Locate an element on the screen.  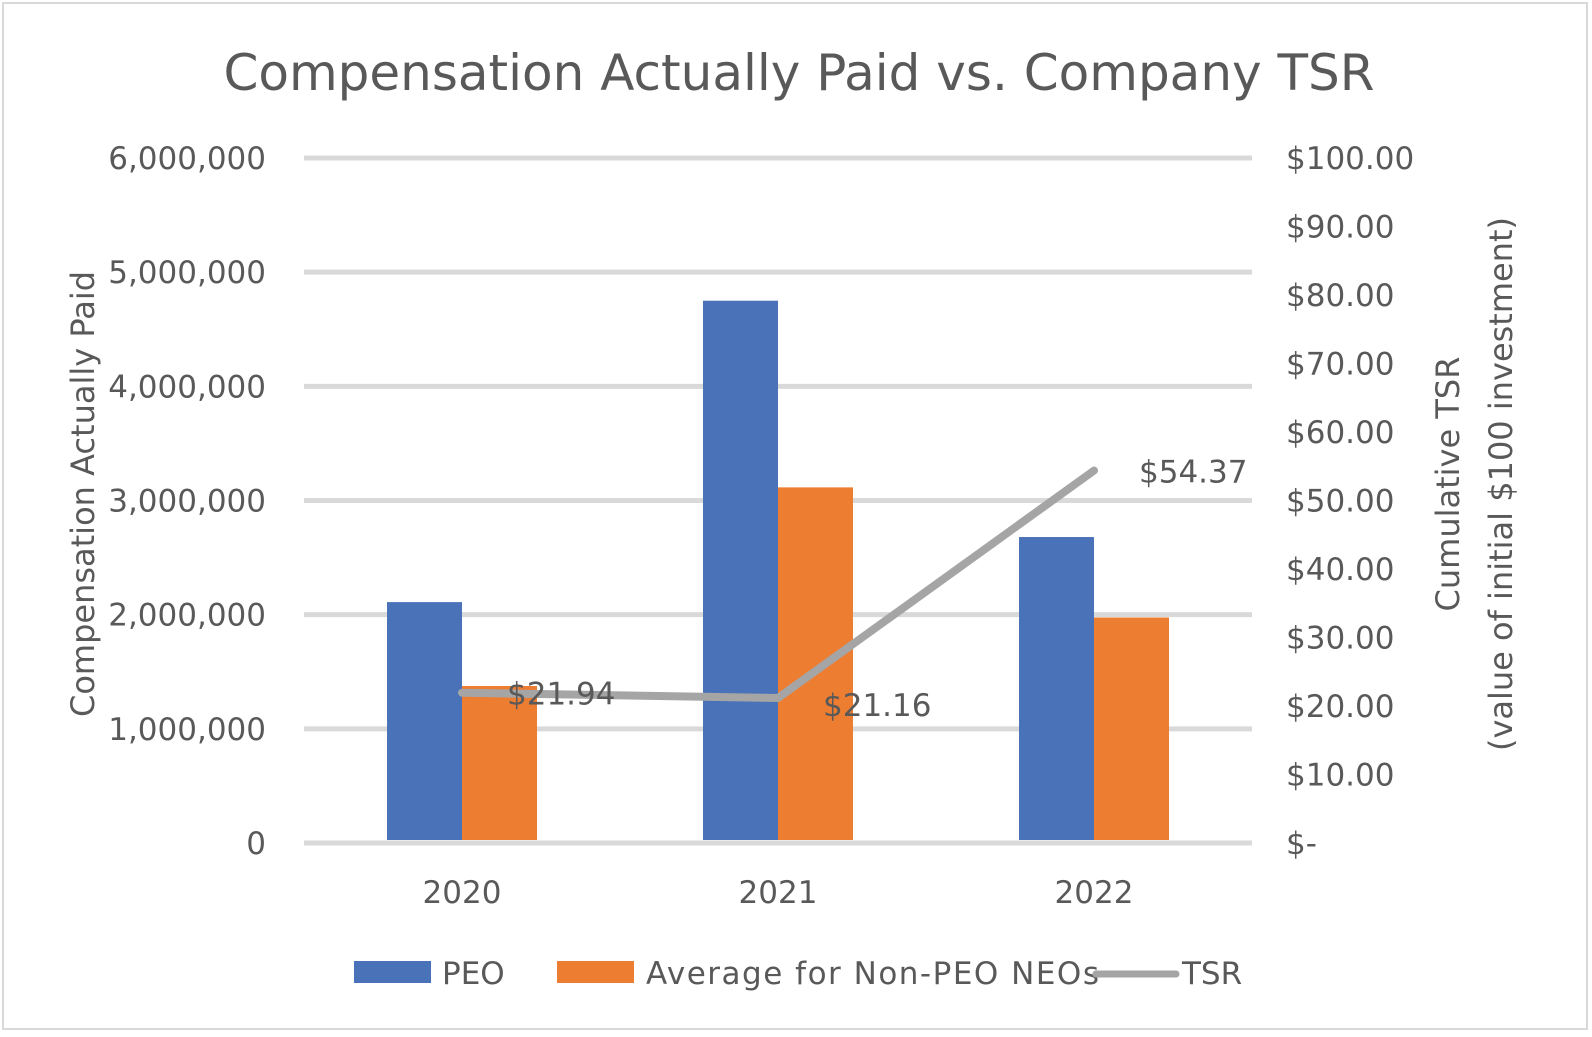
tsr-line is located at coordinates (778, 584).